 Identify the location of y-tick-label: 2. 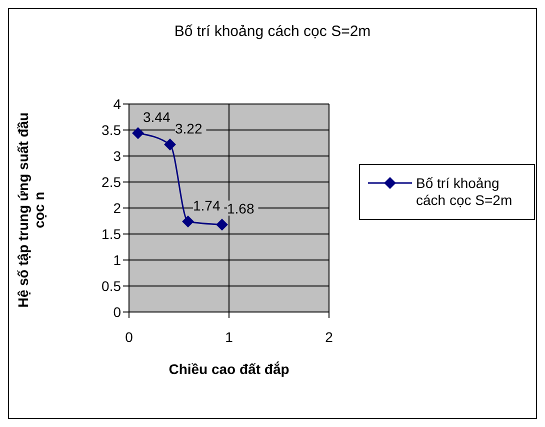
(117, 208).